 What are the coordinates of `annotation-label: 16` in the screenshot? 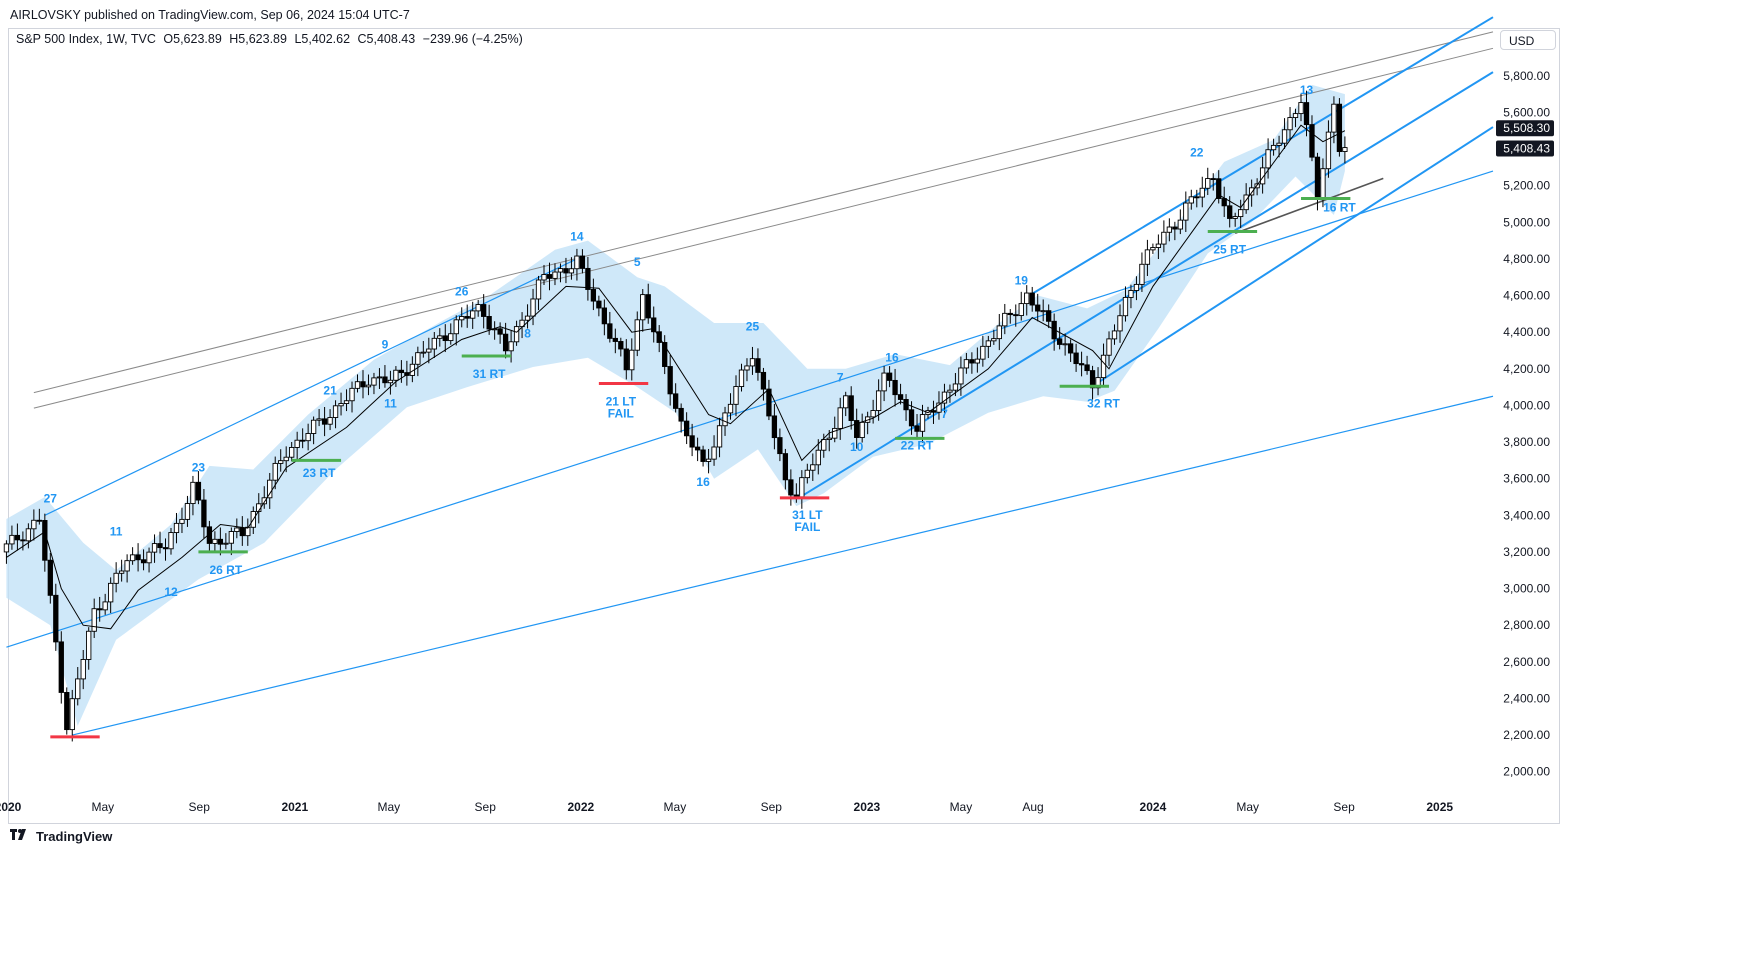 It's located at (703, 482).